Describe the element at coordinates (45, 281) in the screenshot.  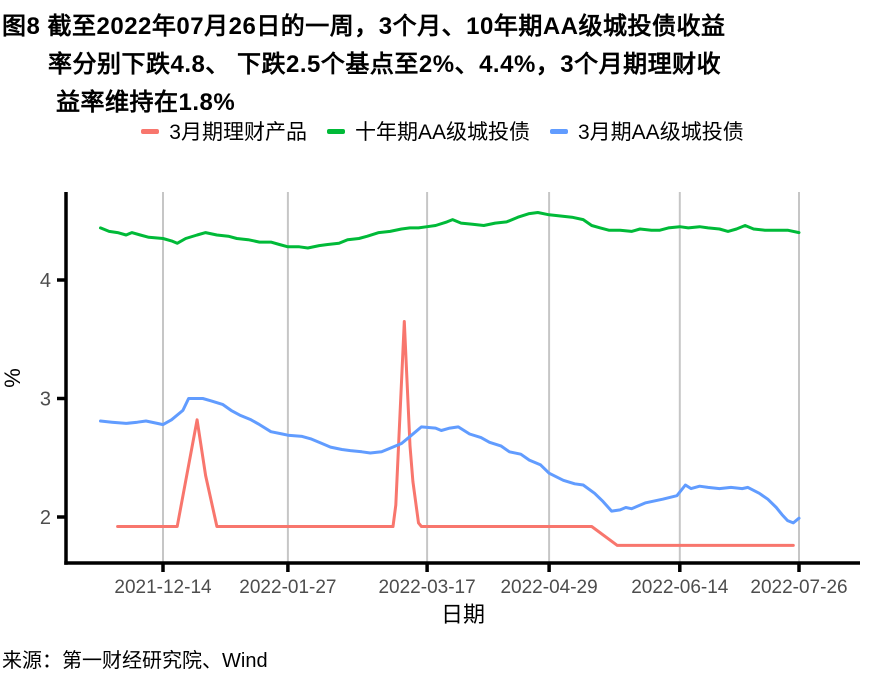
I see `y-tick-label: 4` at that location.